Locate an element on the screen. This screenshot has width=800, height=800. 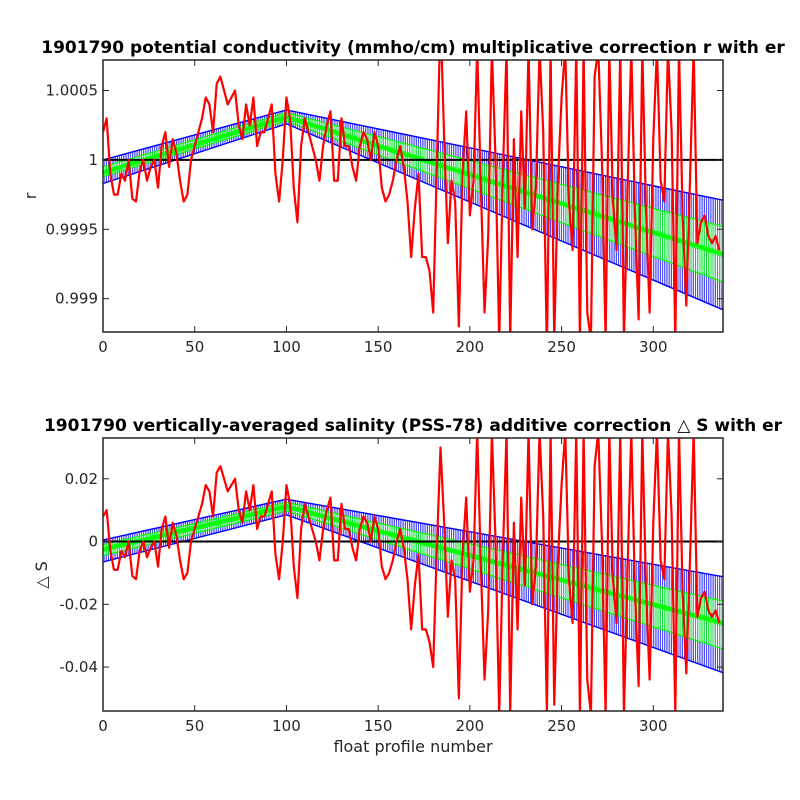
top-x-tick-label: 300 is located at coordinates (653, 347).